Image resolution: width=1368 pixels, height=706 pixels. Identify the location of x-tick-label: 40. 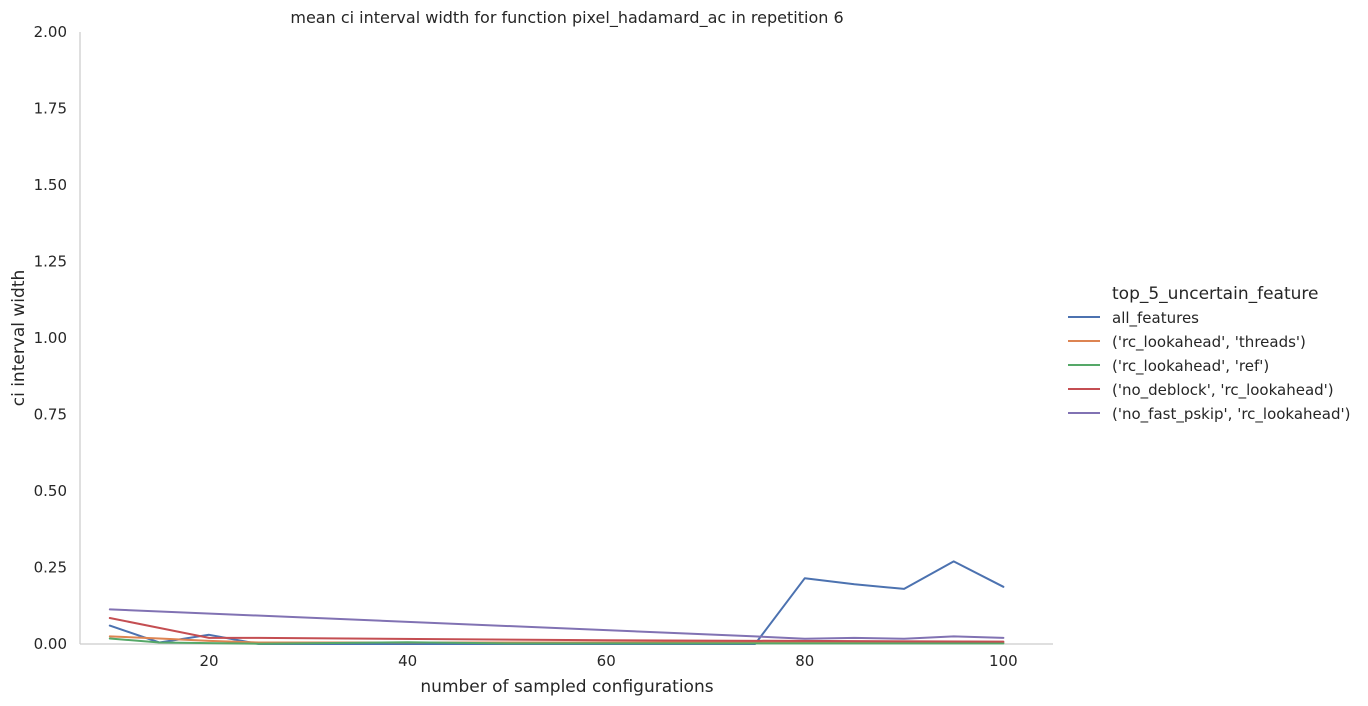
(407, 661).